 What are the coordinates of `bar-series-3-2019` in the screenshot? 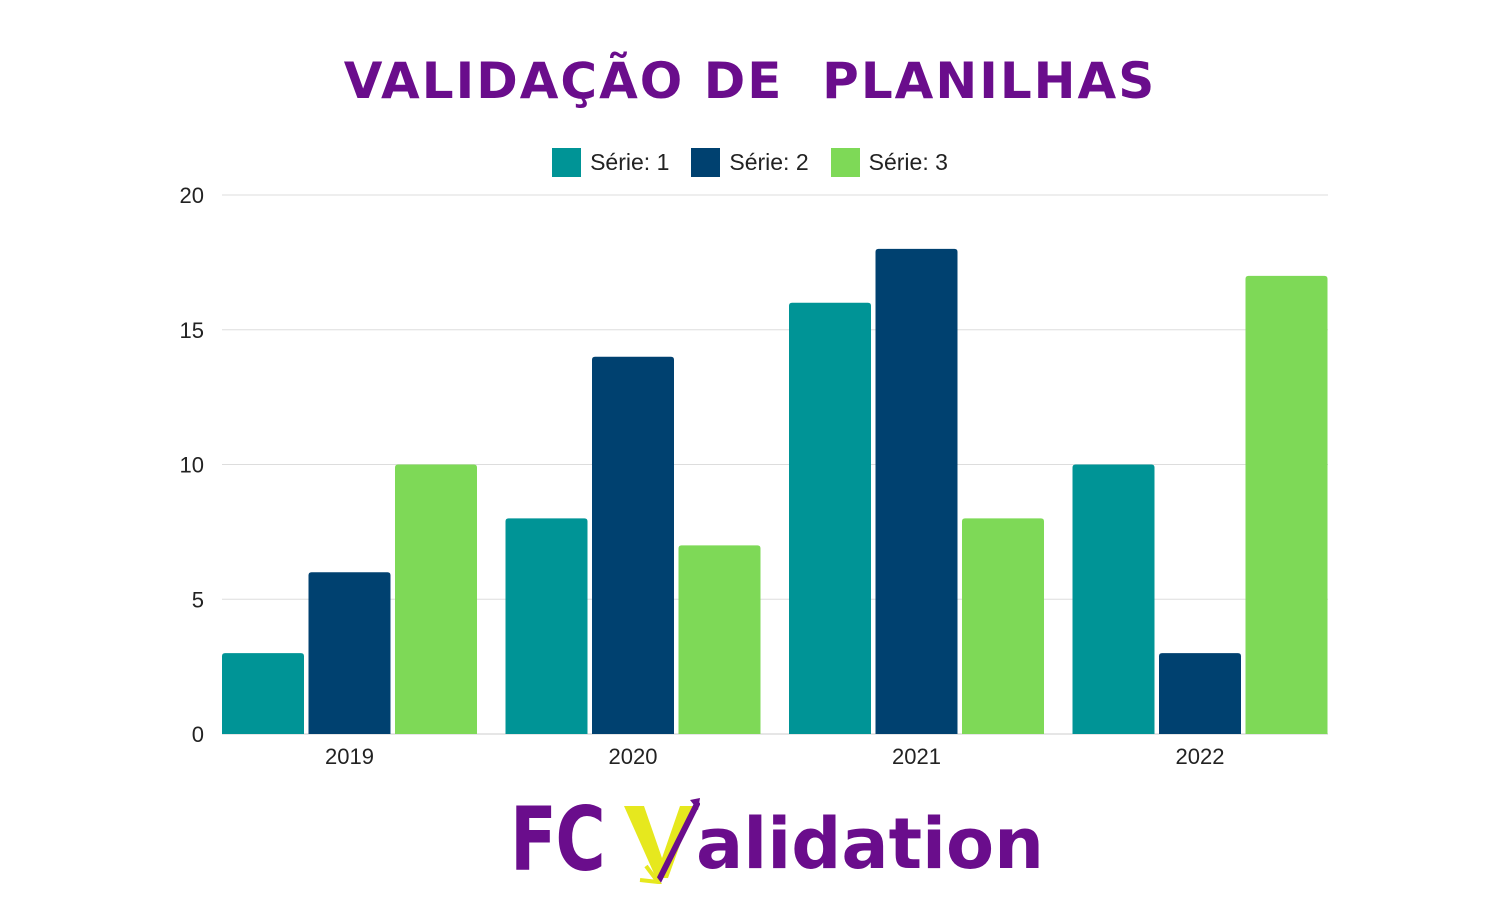 It's located at (436, 599).